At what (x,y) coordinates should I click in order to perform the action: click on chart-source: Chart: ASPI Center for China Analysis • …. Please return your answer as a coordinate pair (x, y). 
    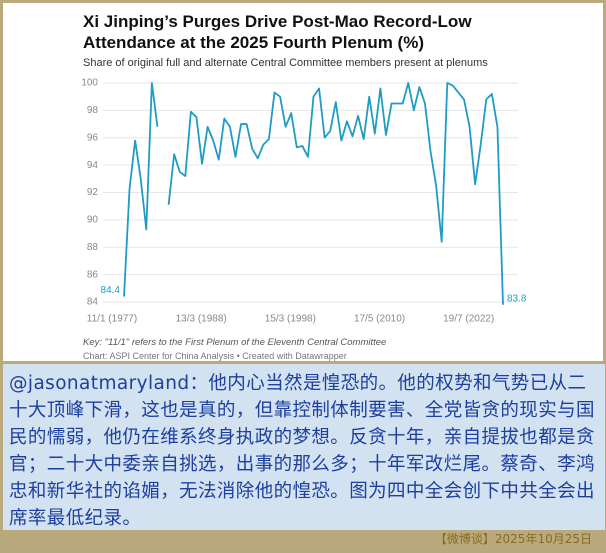
    Looking at the image, I should click on (215, 356).